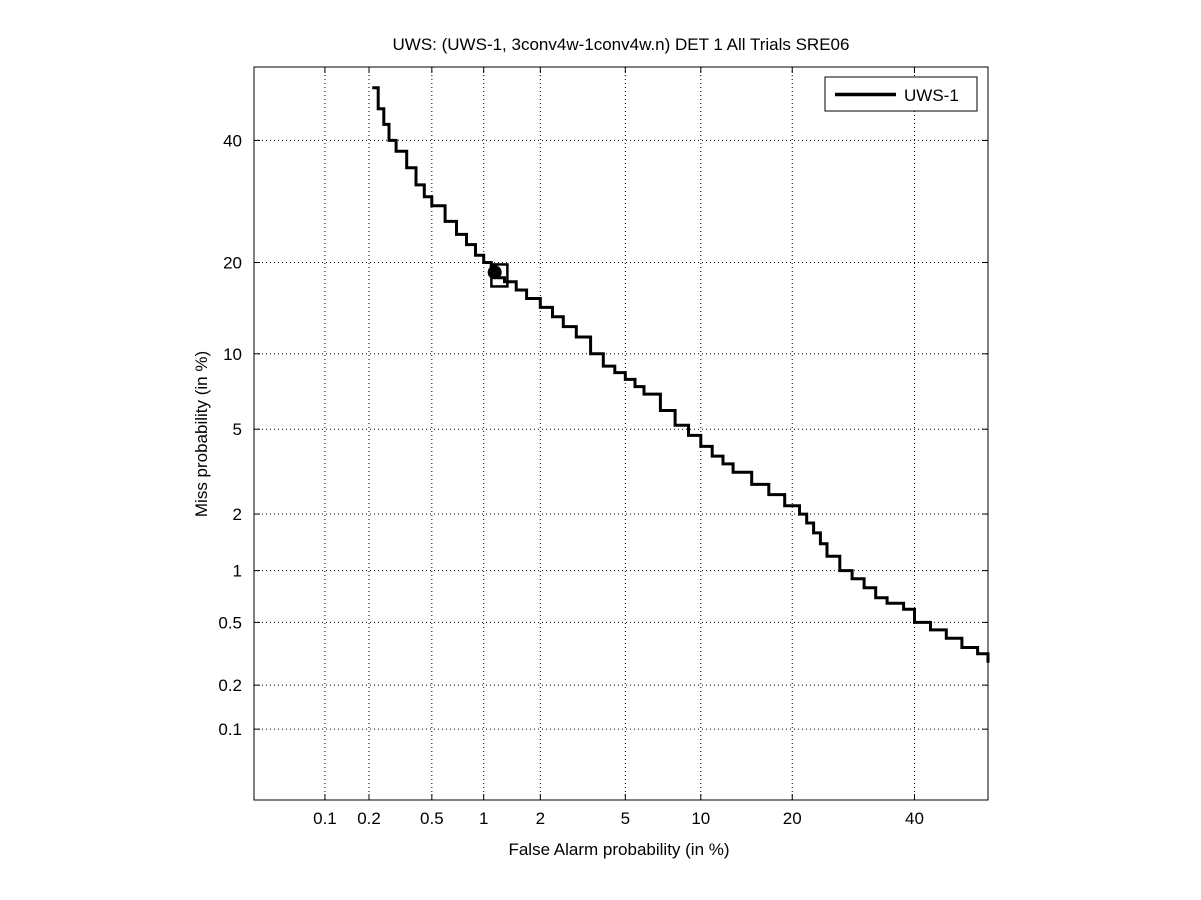 This screenshot has height=900, width=1201. I want to click on min-dcf-marker, so click(494, 272).